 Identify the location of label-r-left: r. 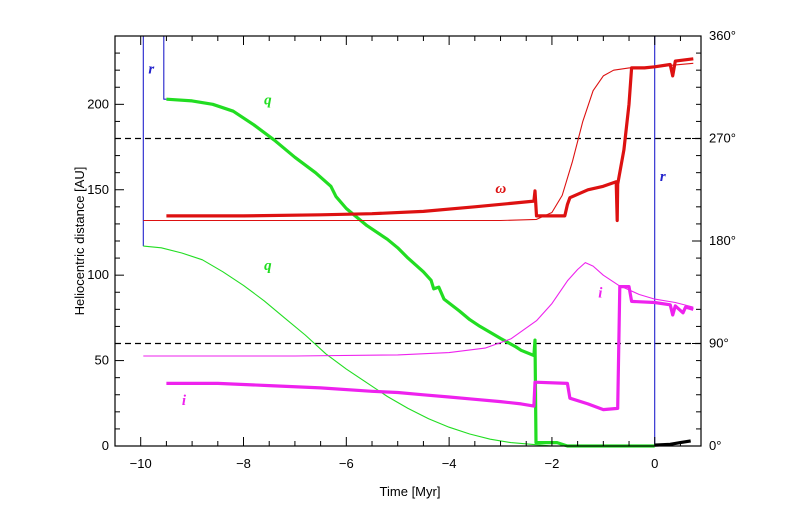
(151, 70).